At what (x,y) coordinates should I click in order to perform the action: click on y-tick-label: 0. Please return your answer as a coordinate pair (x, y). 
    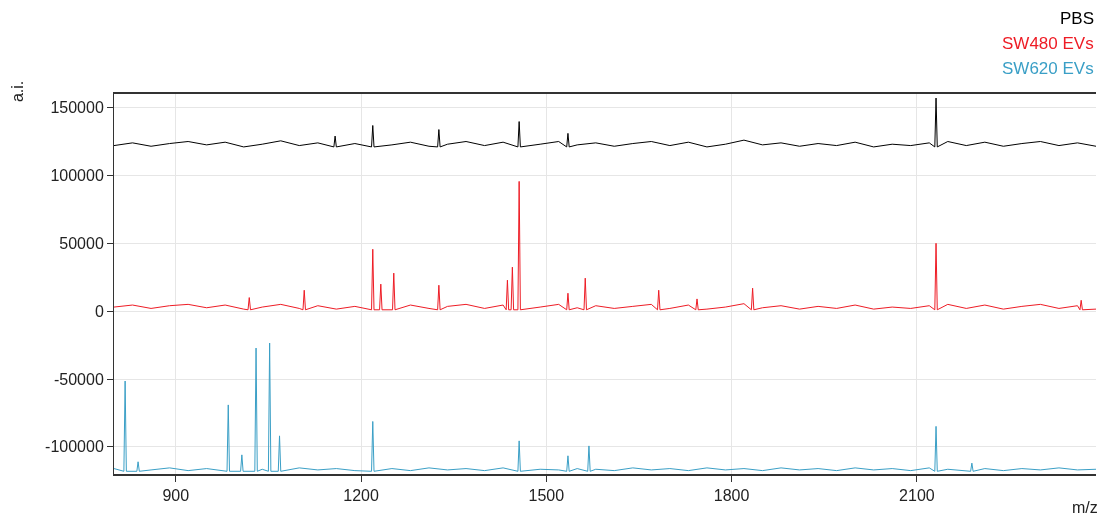
    Looking at the image, I should click on (99, 311).